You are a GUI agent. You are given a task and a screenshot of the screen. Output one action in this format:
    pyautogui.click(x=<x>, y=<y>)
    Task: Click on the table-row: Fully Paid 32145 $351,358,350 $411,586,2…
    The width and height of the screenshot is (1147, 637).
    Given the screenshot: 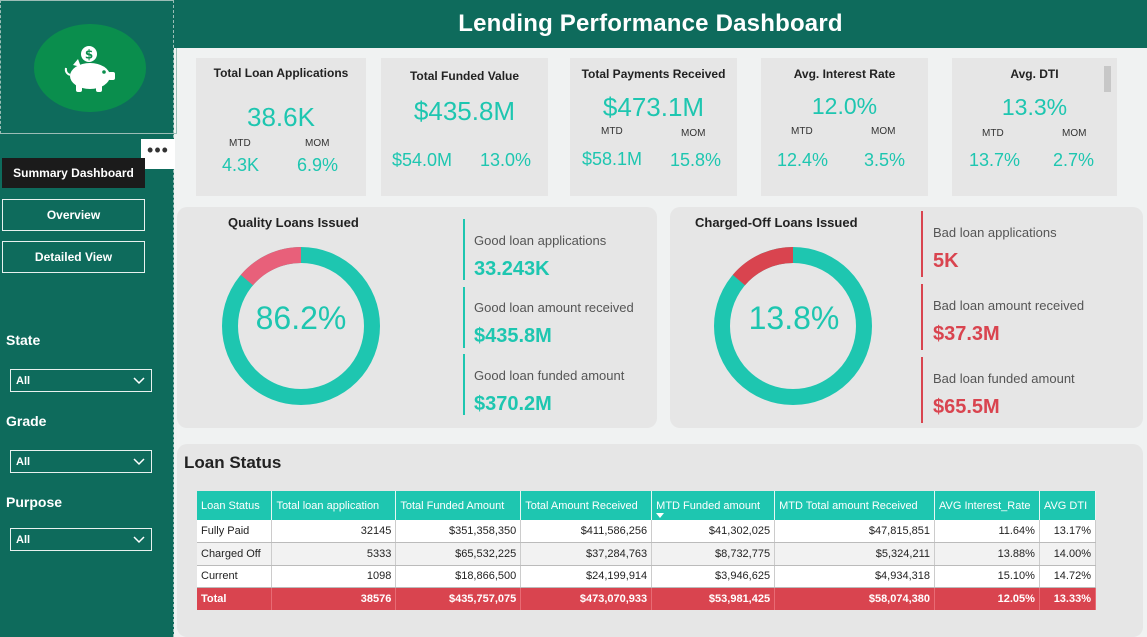 What is the action you would take?
    pyautogui.click(x=647, y=531)
    